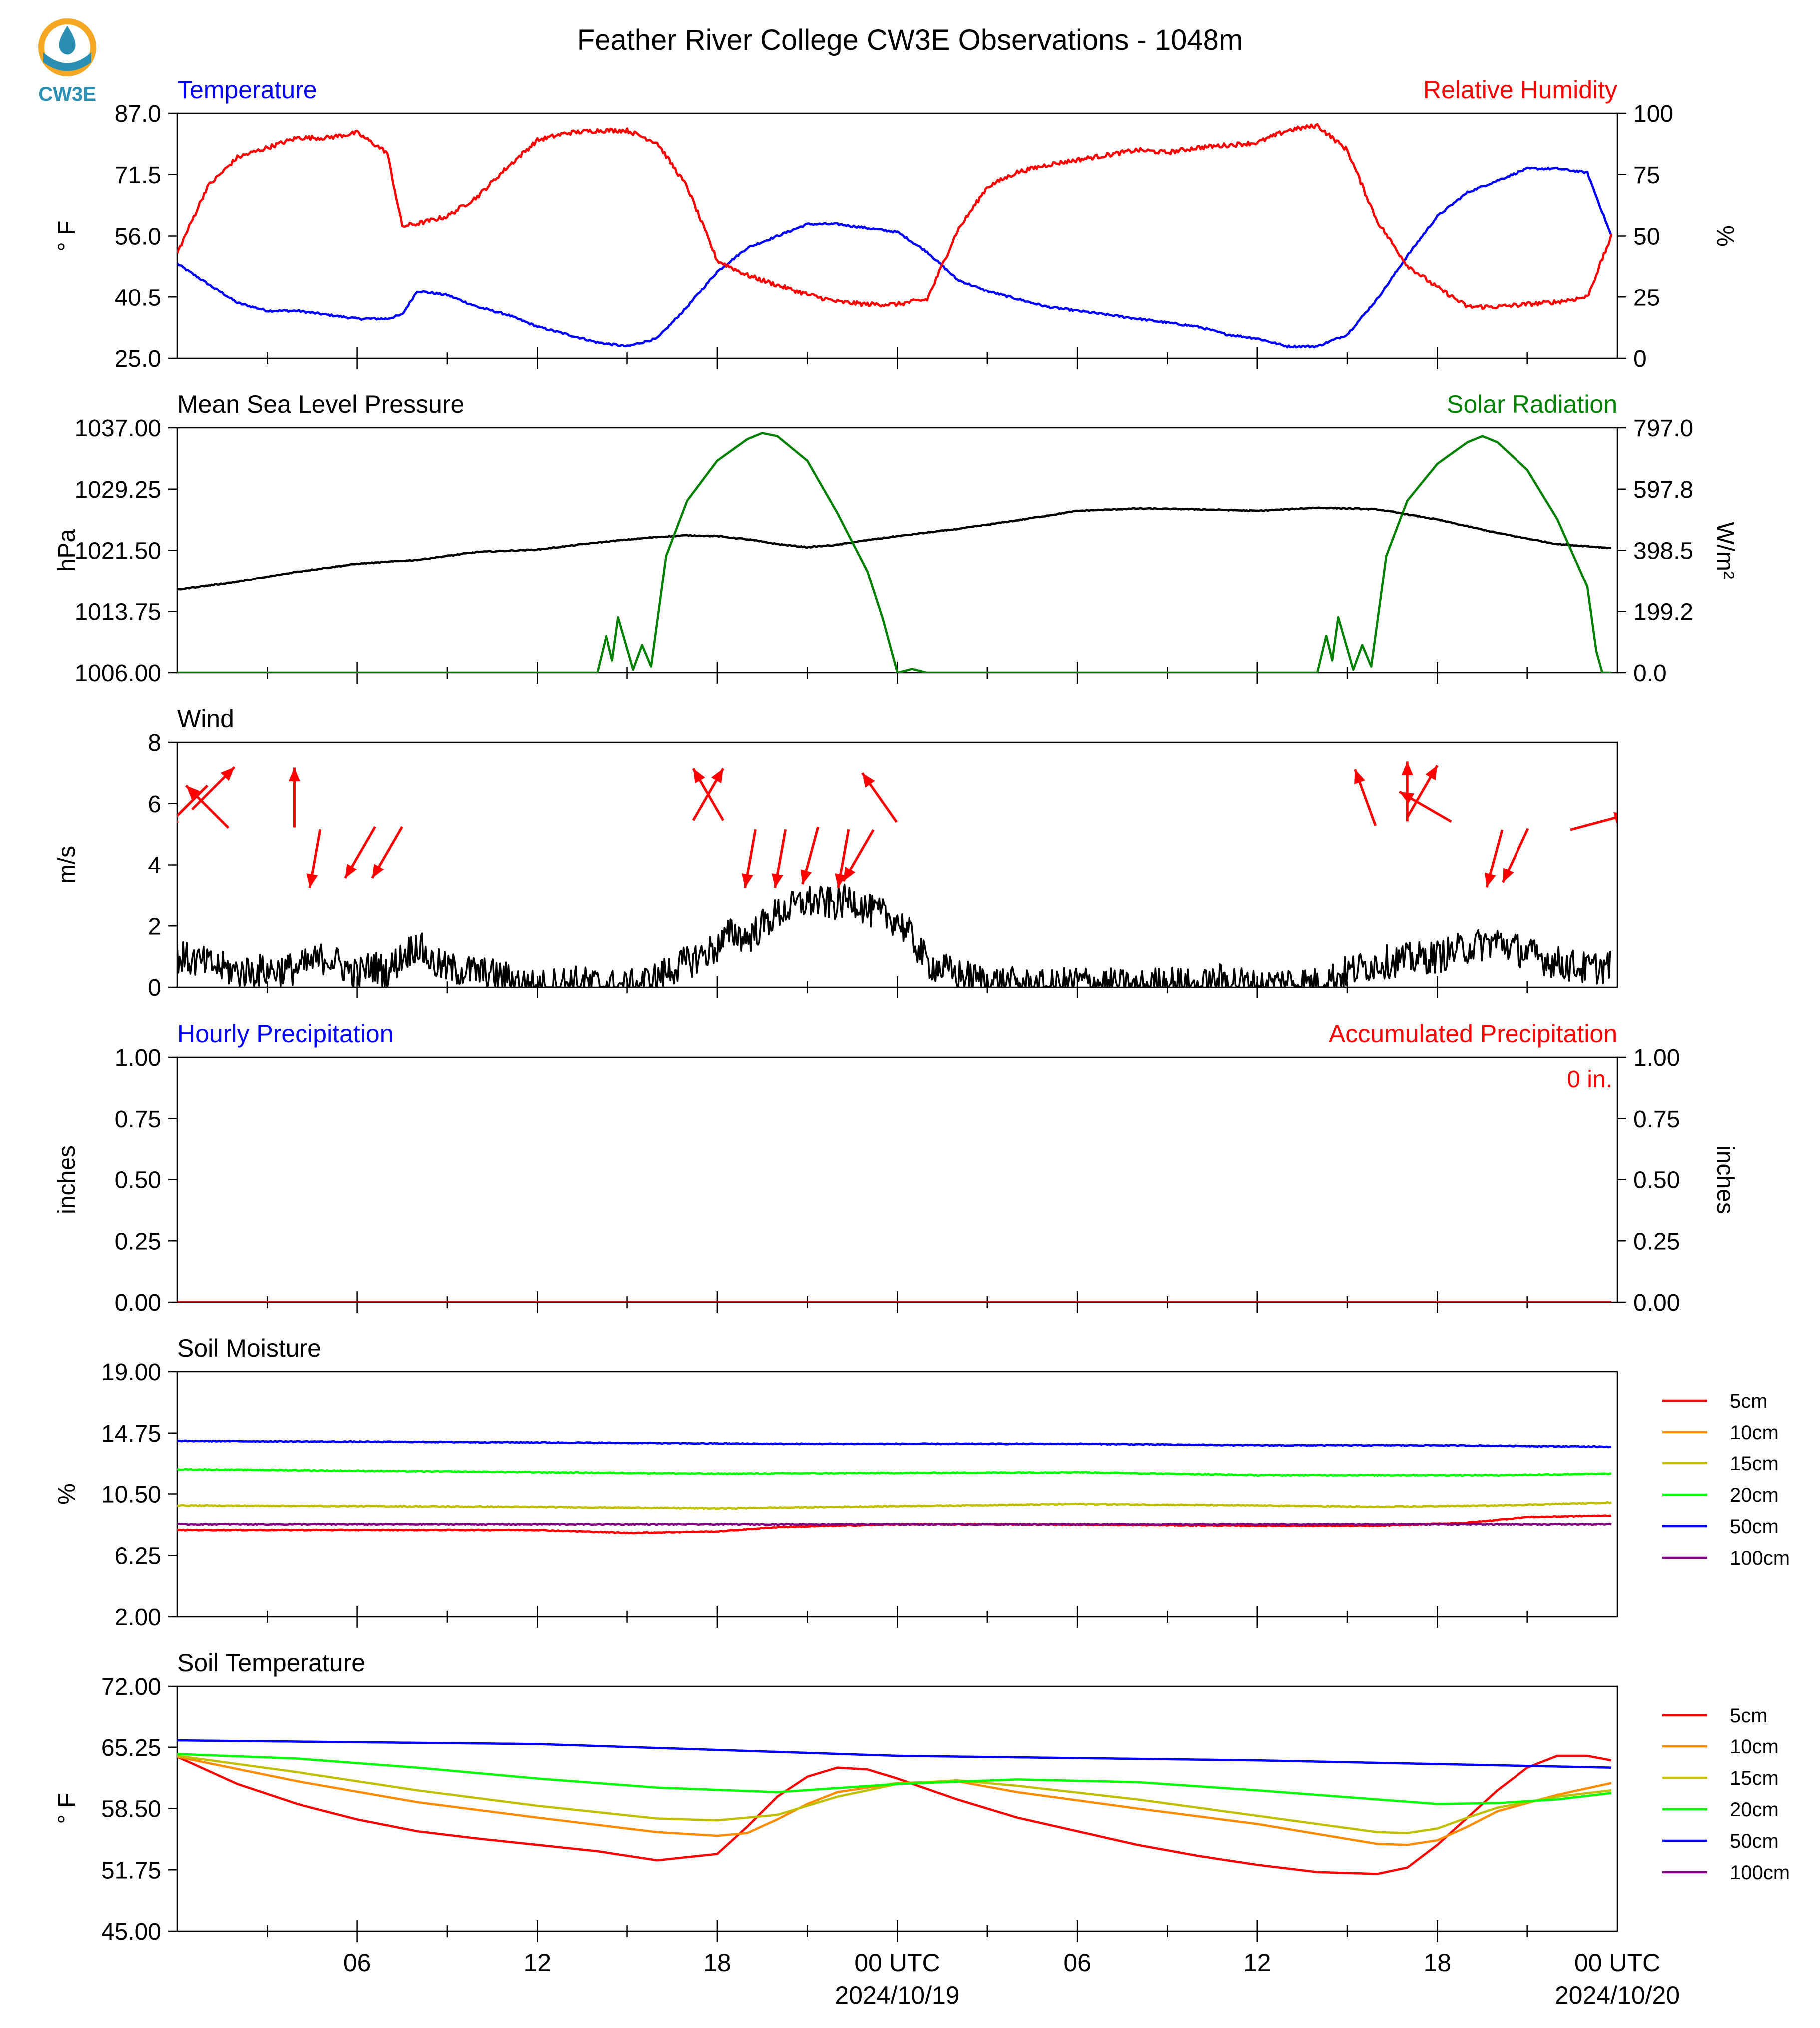 The image size is (1820, 2028). Describe the element at coordinates (138, 114) in the screenshot. I see `y-tick-label: 87.0` at that location.